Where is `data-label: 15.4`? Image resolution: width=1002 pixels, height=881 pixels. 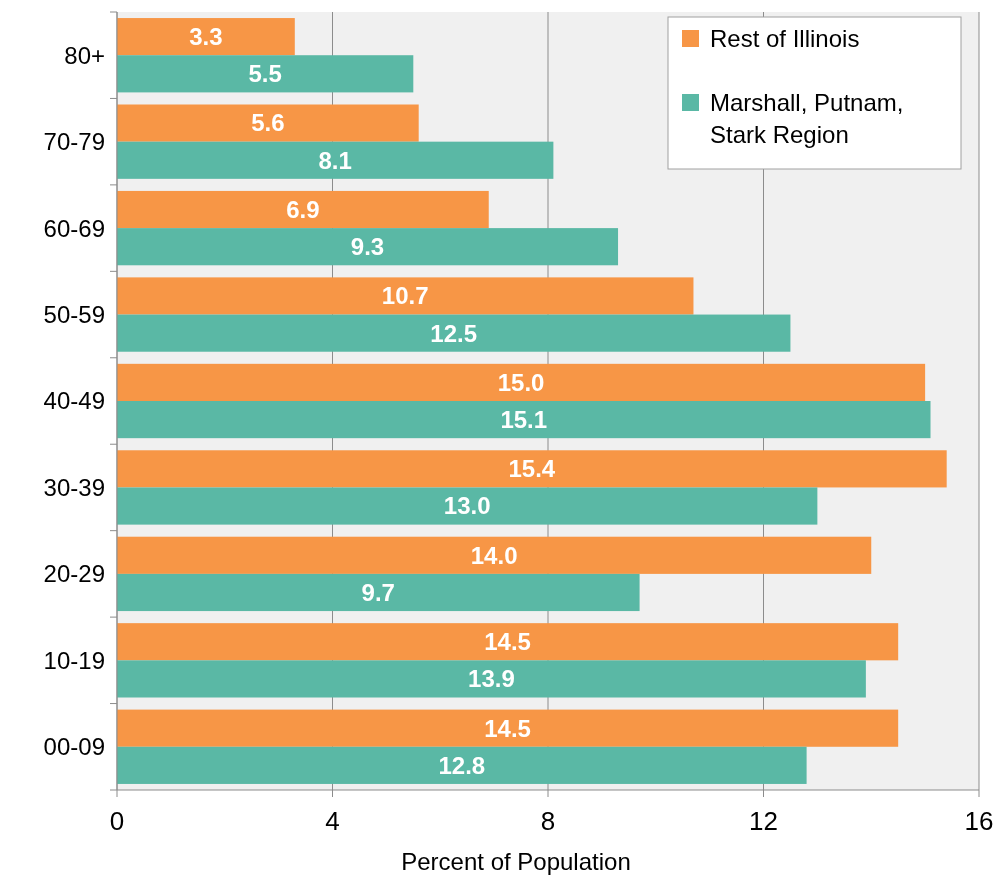
data-label: 15.4 is located at coordinates (532, 469).